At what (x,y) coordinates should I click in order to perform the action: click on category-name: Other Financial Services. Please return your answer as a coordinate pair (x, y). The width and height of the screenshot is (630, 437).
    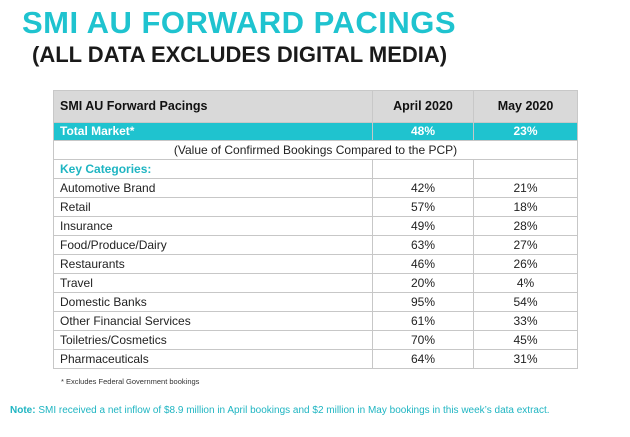
    Looking at the image, I should click on (213, 321).